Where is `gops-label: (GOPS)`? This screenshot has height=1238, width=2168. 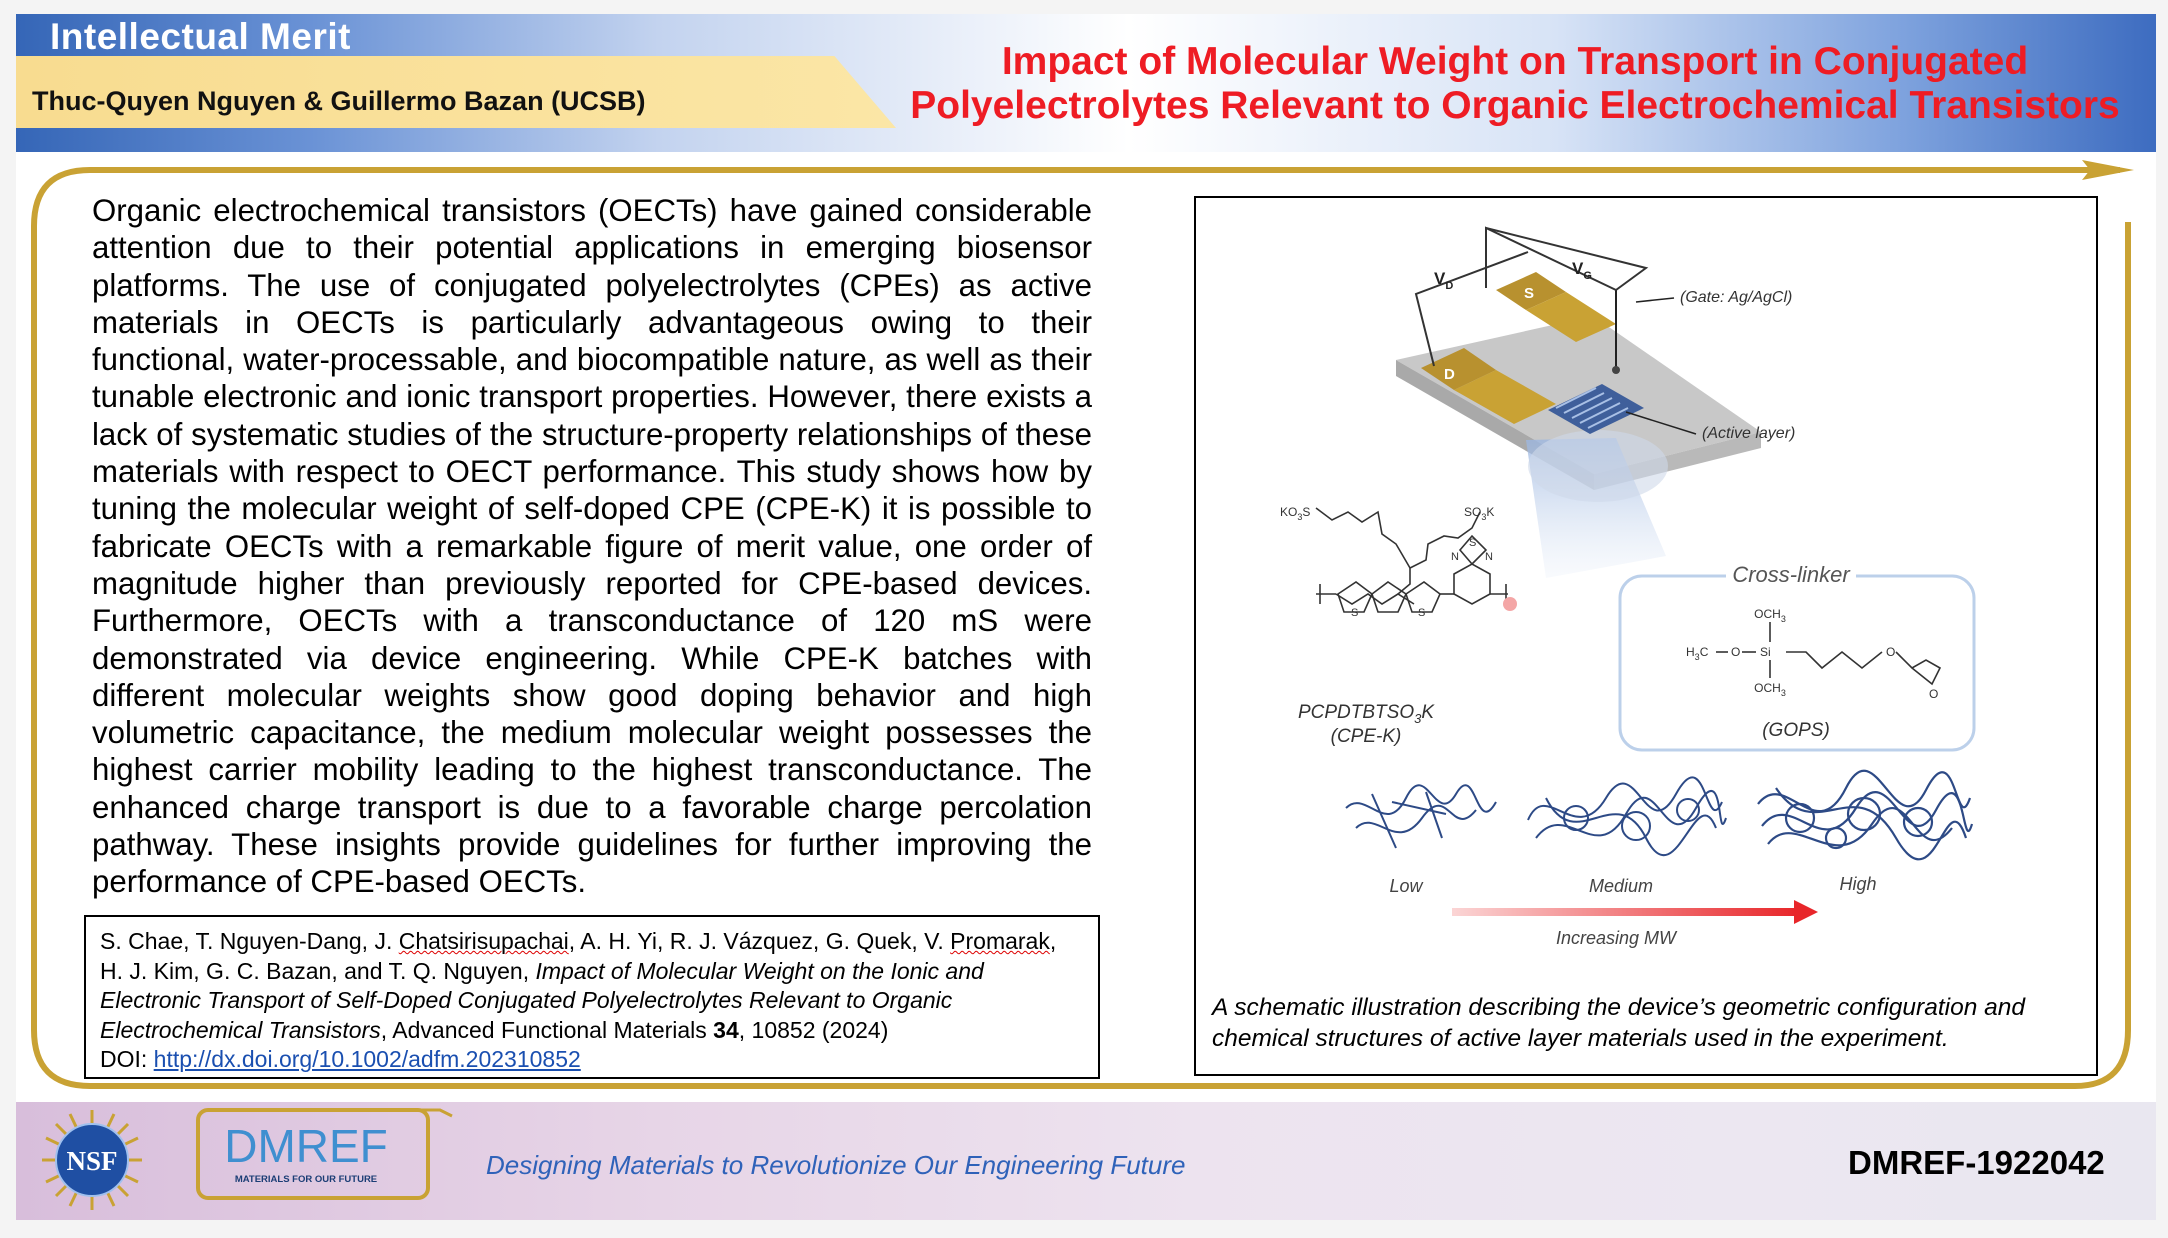 gops-label: (GOPS) is located at coordinates (1796, 730).